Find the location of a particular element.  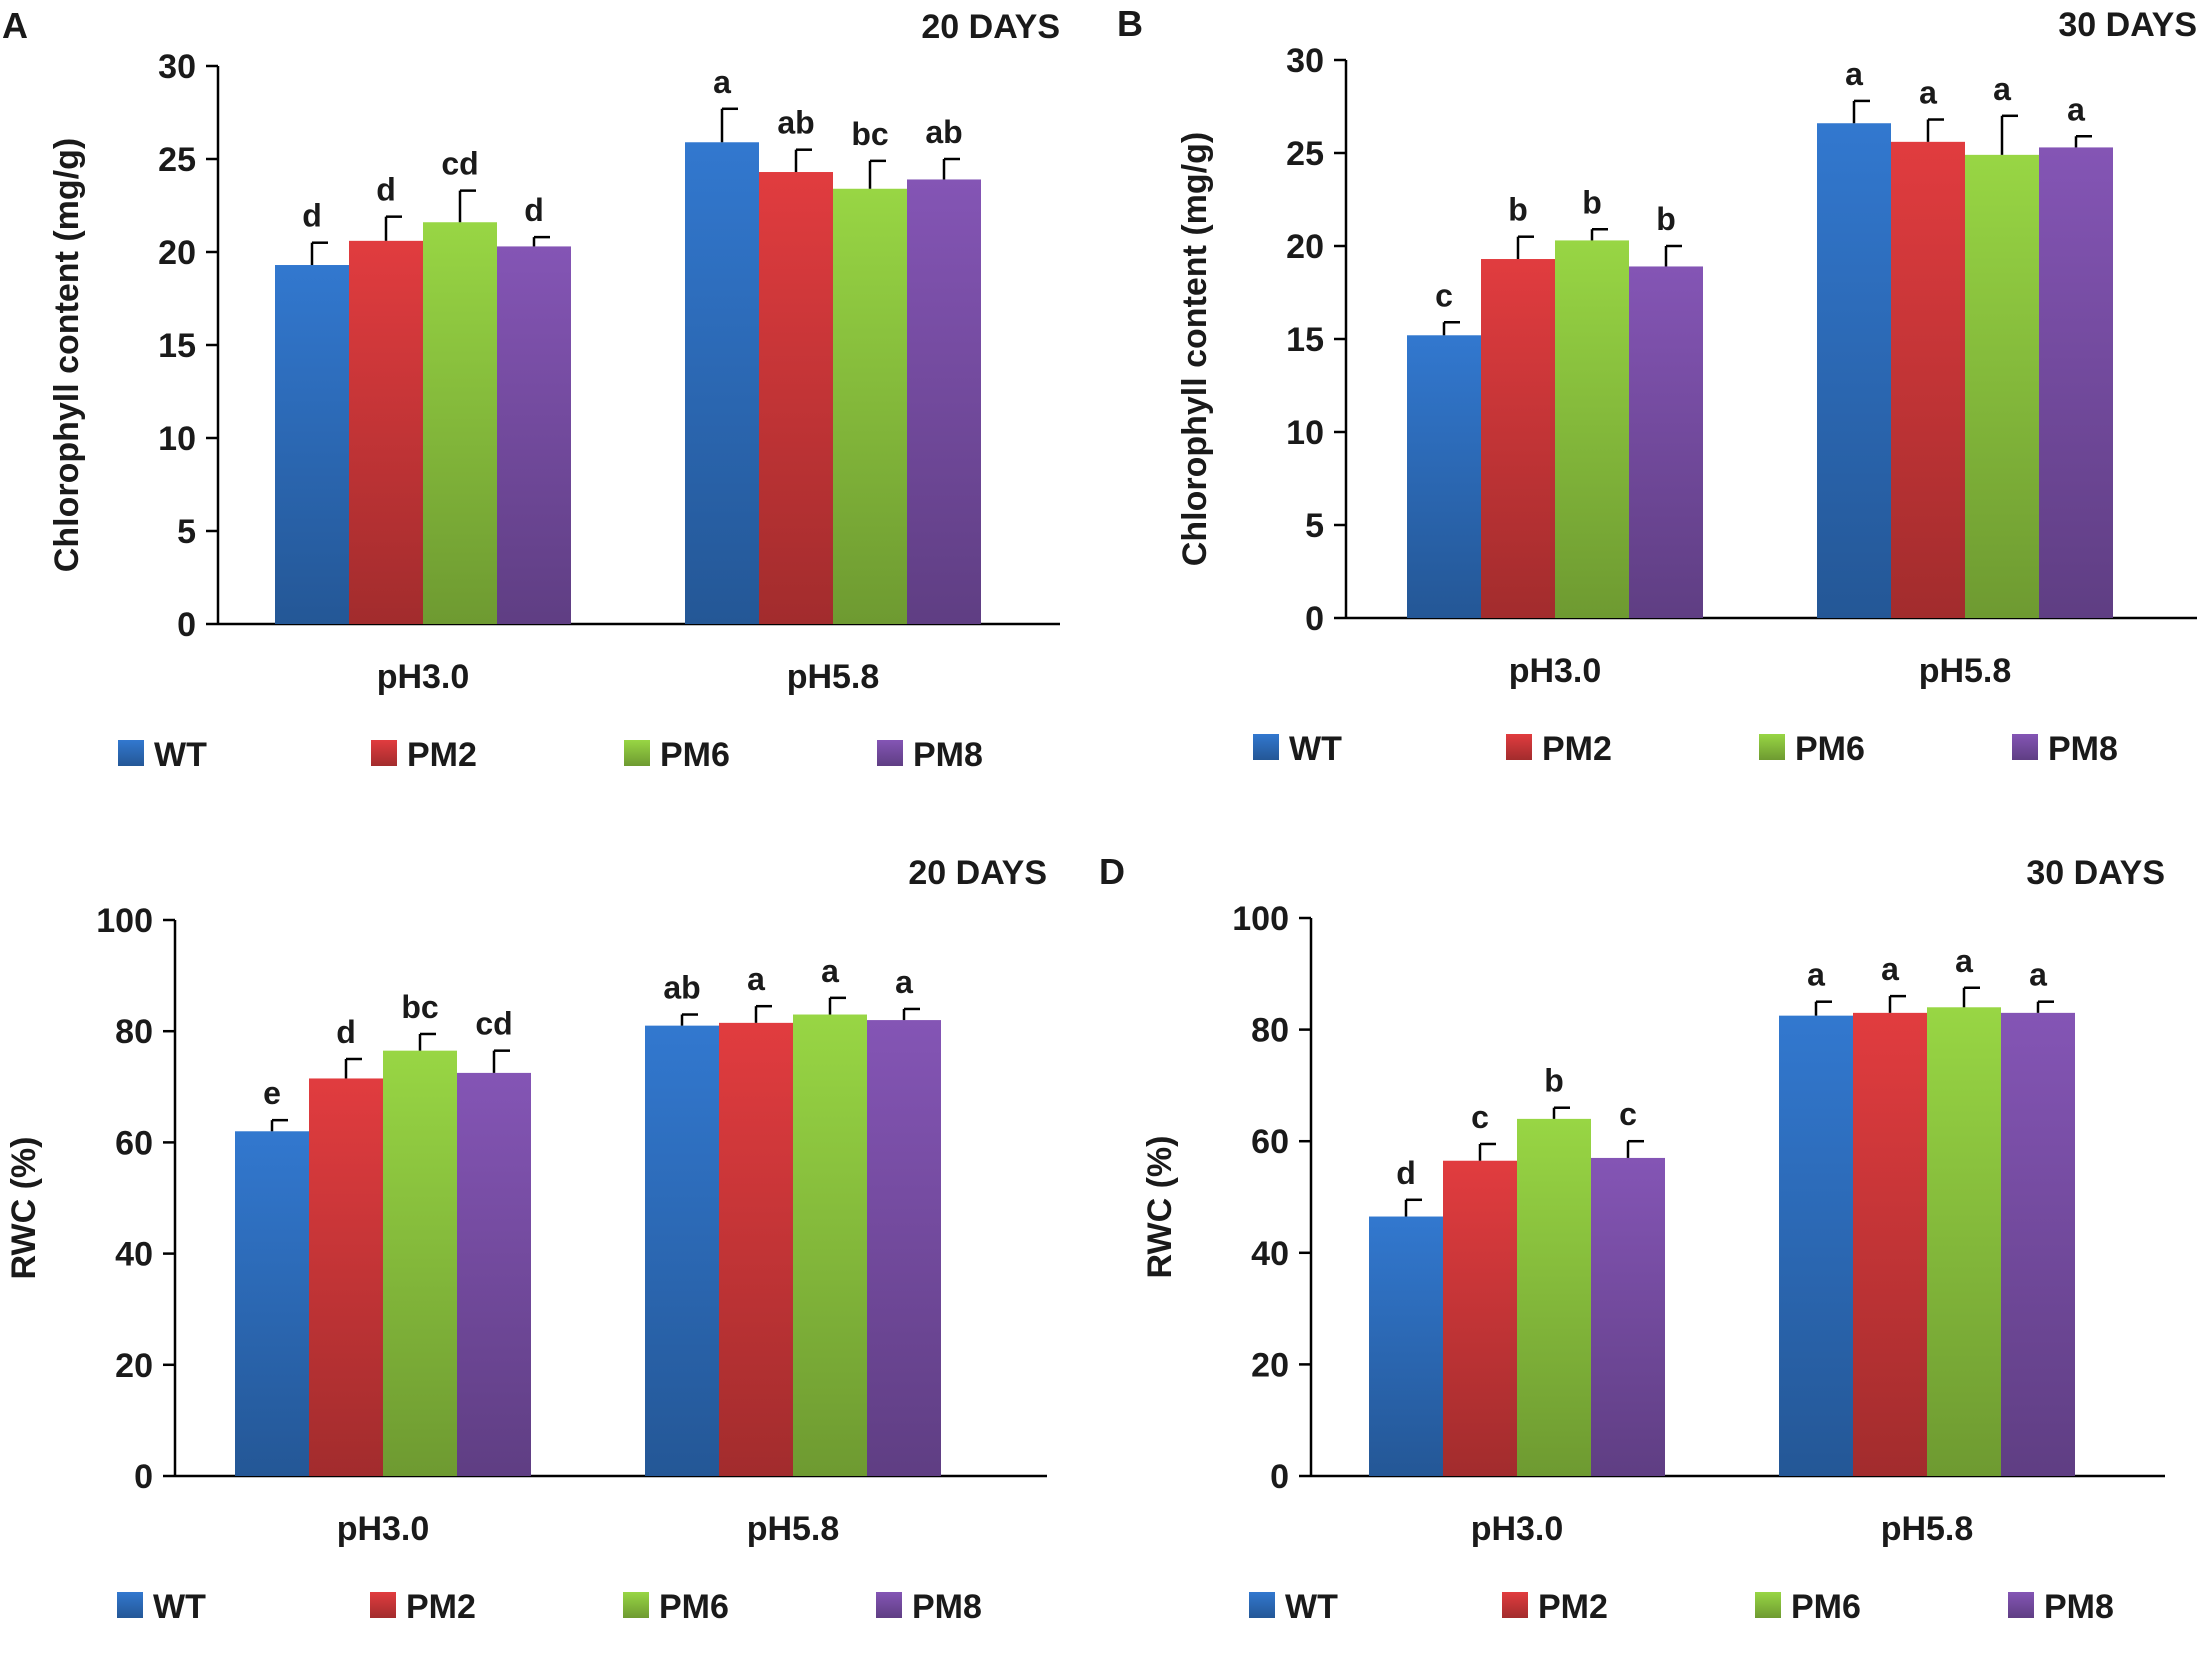

bar-pm8-ph58 is located at coordinates (944, 401).